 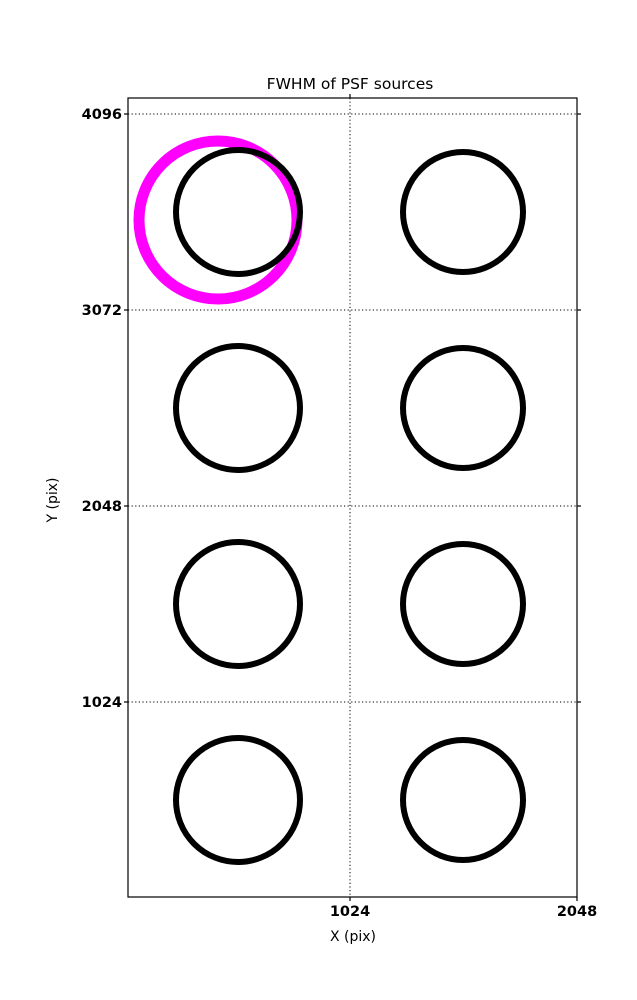 I want to click on y-tick-label: 2048, so click(x=102, y=507).